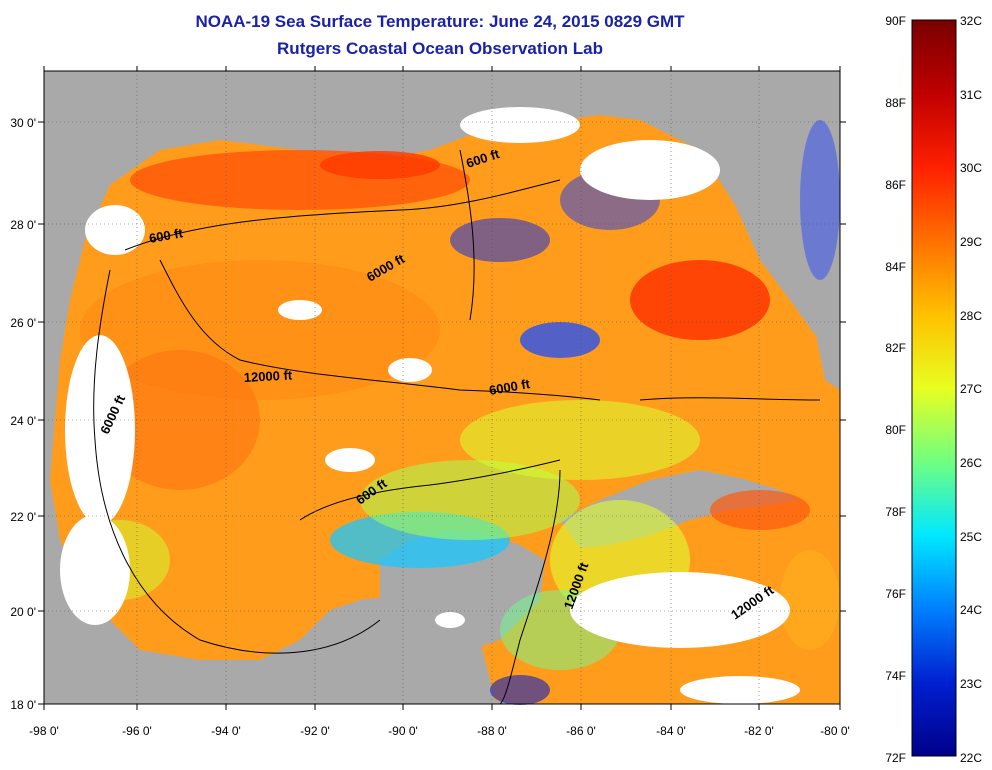  What do you see at coordinates (581, 731) in the screenshot?
I see `lon-label: -86 0'` at bounding box center [581, 731].